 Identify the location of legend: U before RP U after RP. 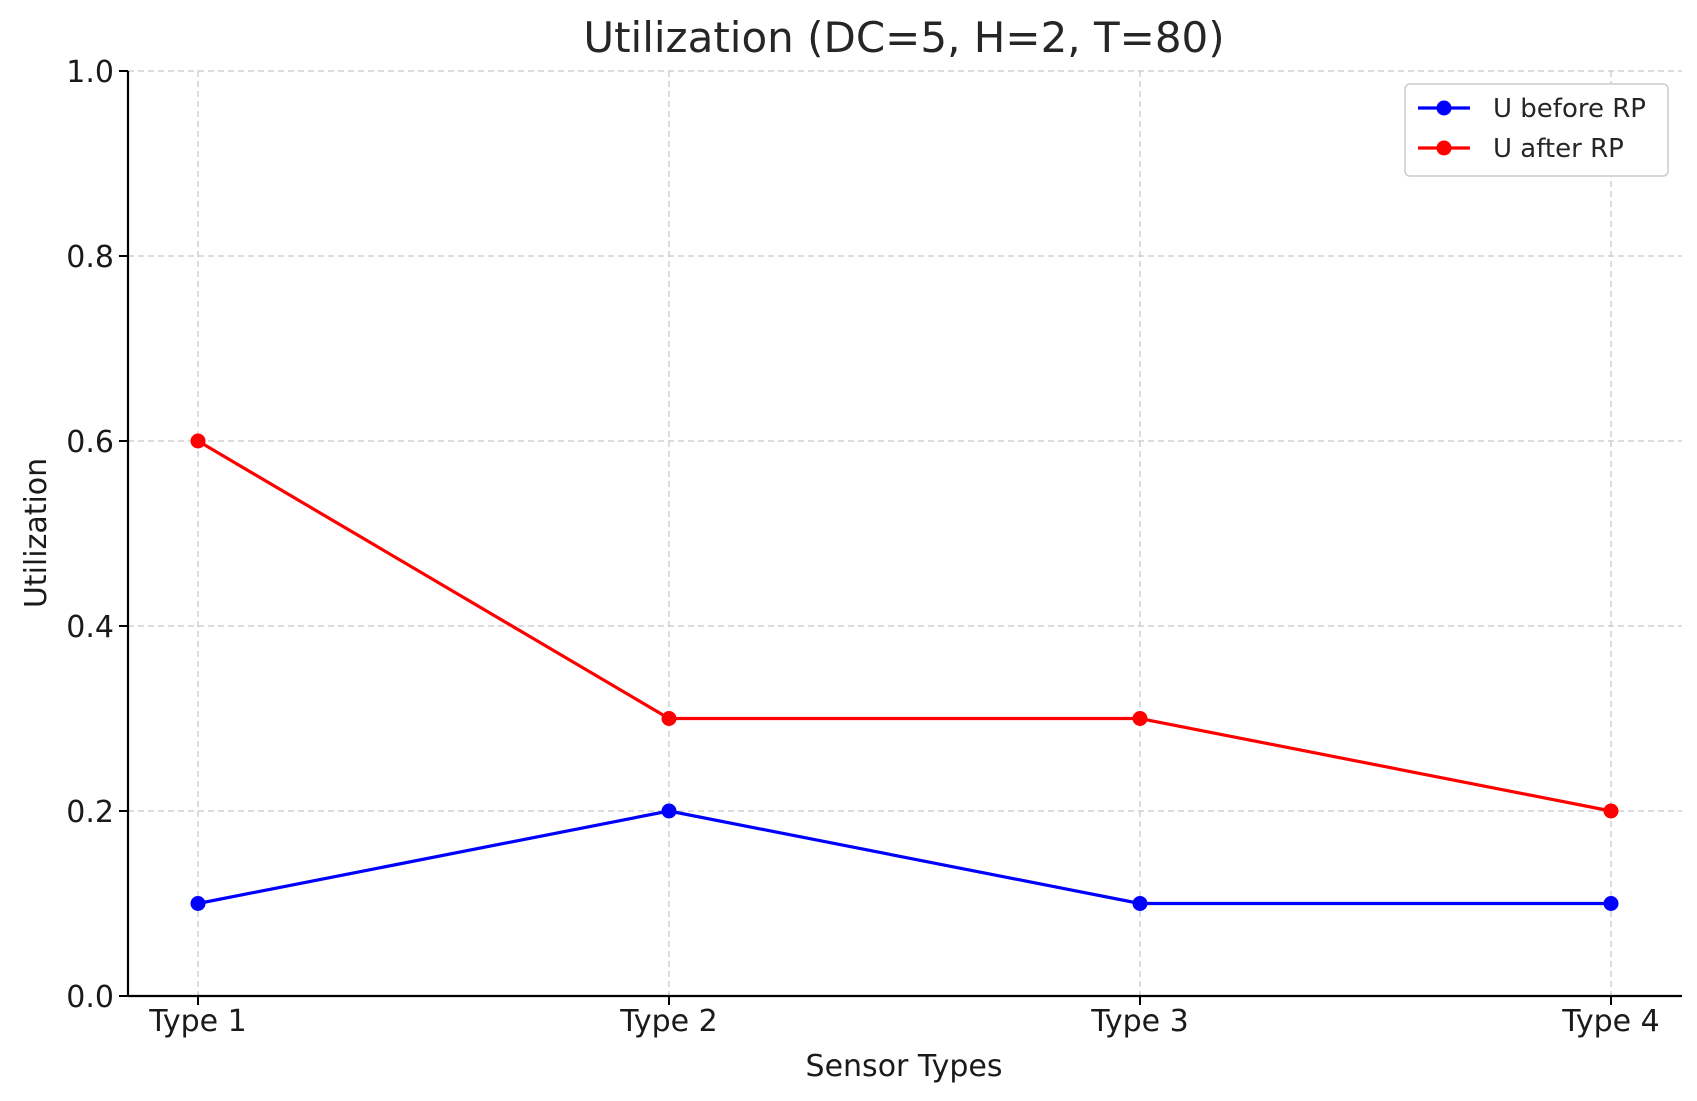
(1536, 130).